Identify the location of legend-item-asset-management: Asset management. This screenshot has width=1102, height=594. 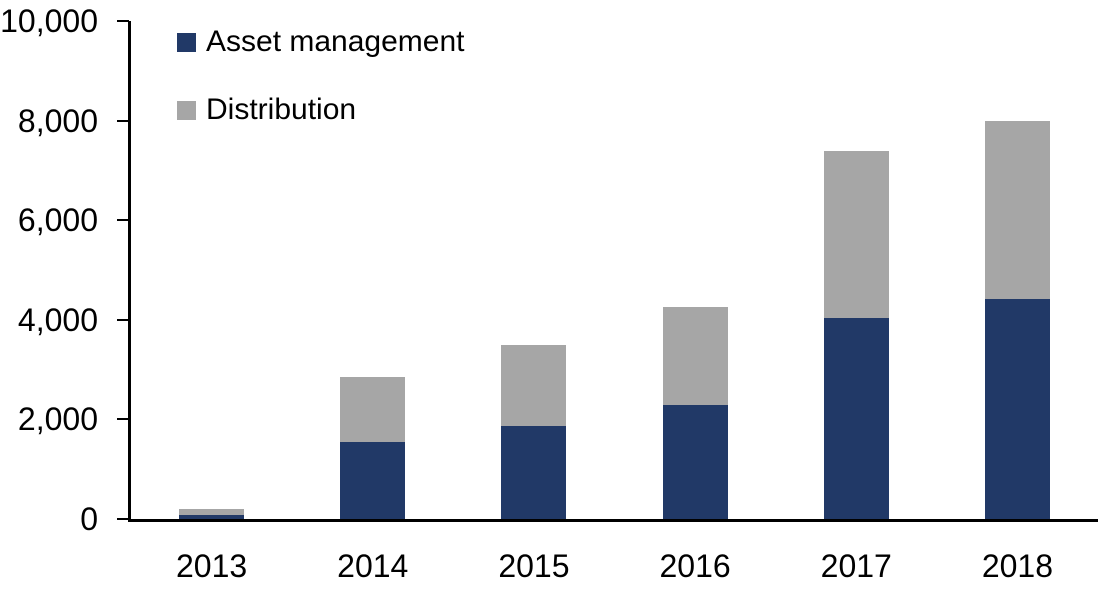
(320, 42).